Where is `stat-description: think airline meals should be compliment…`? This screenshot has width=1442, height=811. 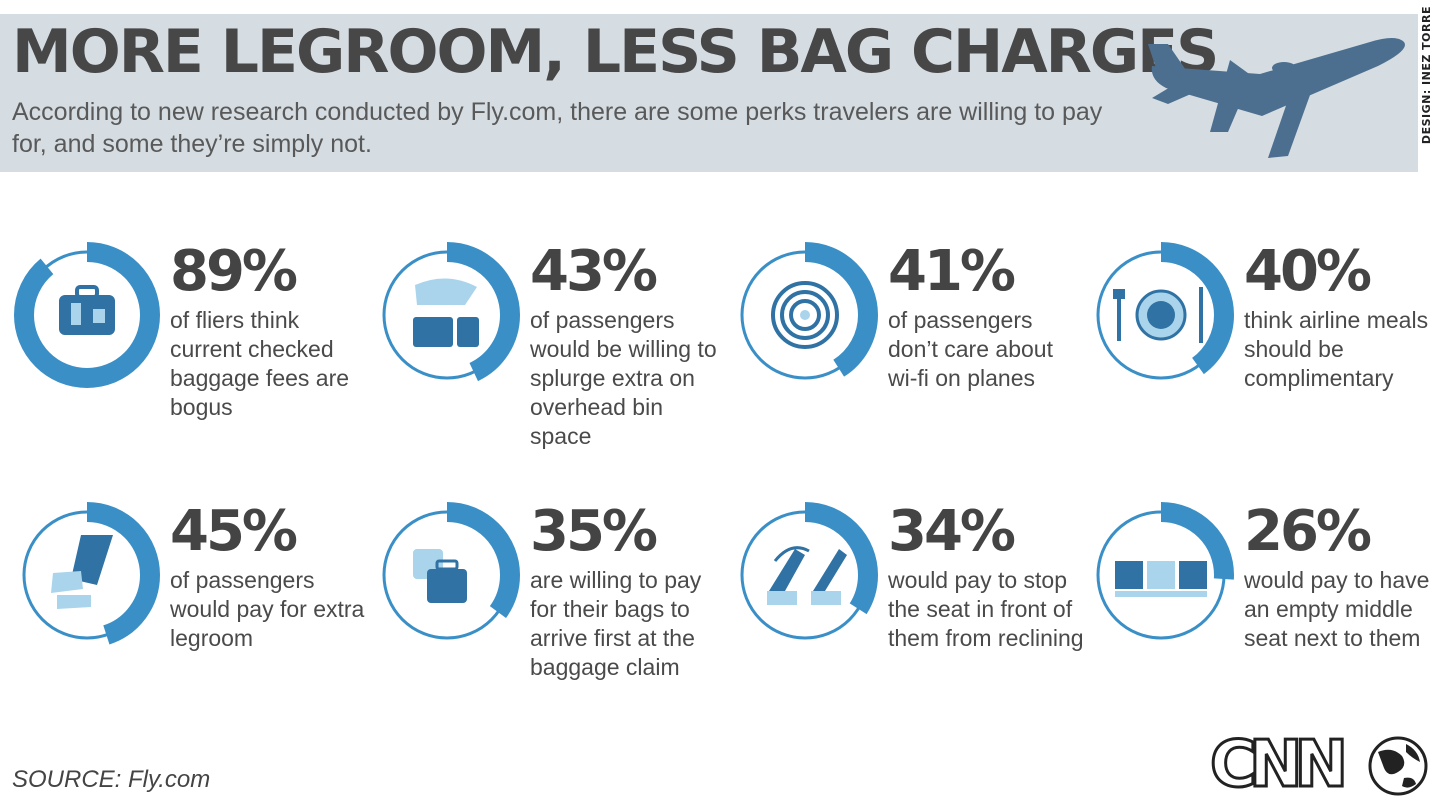
stat-description: think airline meals should be compliment… is located at coordinates (1336, 349).